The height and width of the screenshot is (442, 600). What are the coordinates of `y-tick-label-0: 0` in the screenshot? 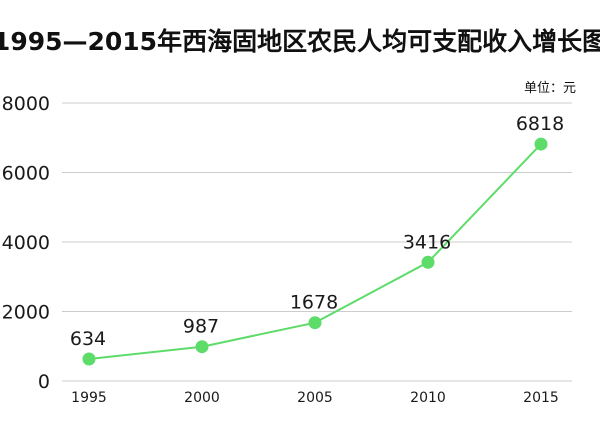 It's located at (44, 382).